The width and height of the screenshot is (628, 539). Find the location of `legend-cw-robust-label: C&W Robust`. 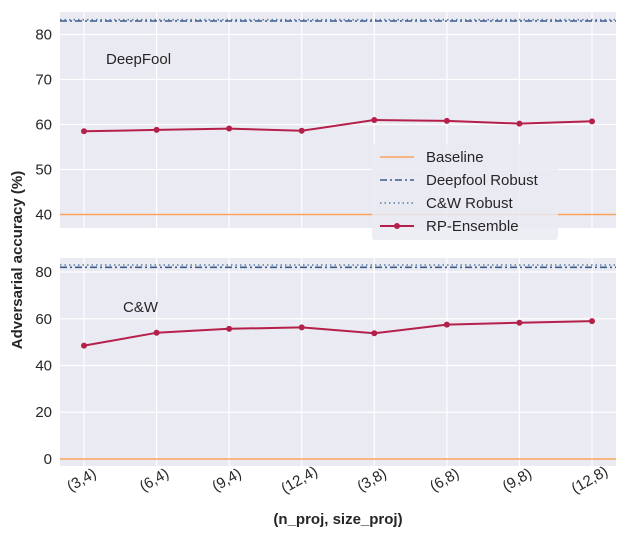

legend-cw-robust-label: C&W Robust is located at coordinates (470, 203).